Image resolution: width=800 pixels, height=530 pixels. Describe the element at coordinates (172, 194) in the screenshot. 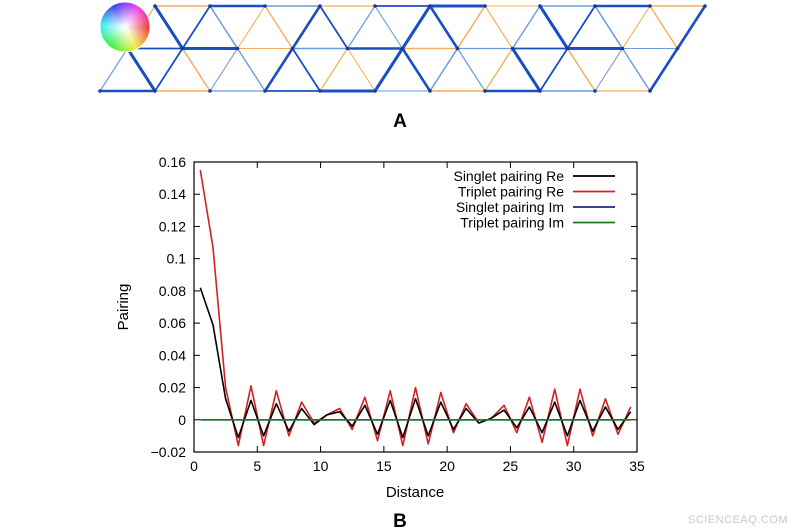

I see `y-tick-label: 0.14` at that location.